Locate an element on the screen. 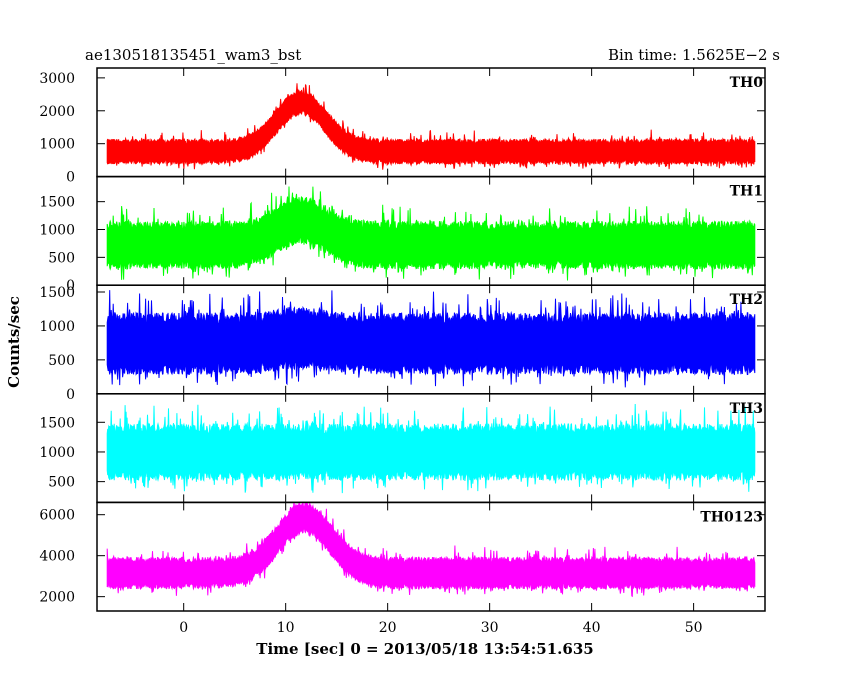 This screenshot has height=680, width=850. panel-th3: 500 1000 1500 TH3 is located at coordinates (402, 448).